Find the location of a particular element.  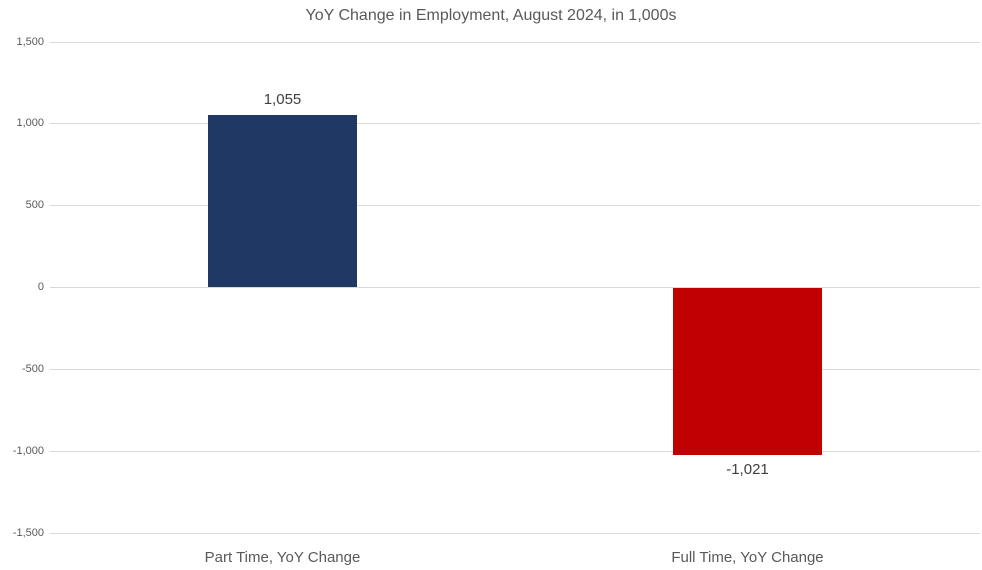

x-axis-category-label: Full Time, YoY Change is located at coordinates (747, 557).